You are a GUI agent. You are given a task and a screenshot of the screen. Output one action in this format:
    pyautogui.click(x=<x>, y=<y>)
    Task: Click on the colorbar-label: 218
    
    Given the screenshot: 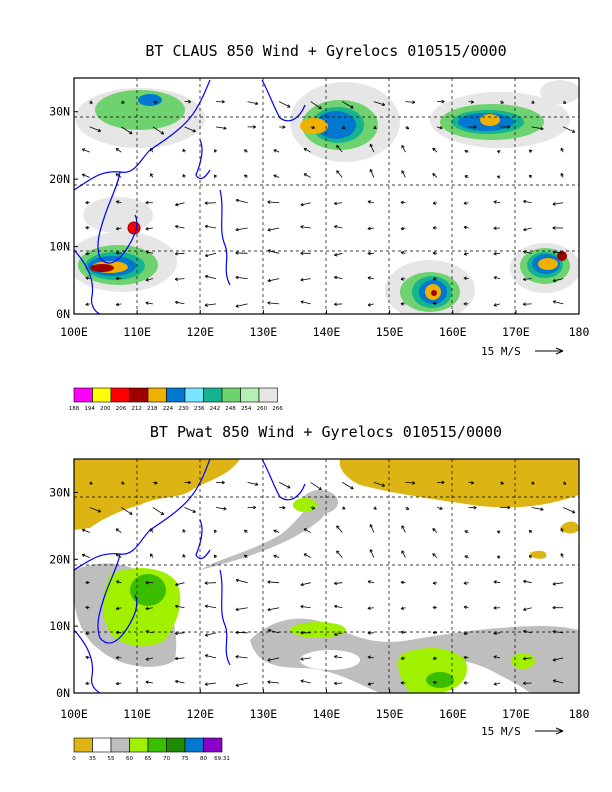 What is the action you would take?
    pyautogui.click(x=152, y=409)
    